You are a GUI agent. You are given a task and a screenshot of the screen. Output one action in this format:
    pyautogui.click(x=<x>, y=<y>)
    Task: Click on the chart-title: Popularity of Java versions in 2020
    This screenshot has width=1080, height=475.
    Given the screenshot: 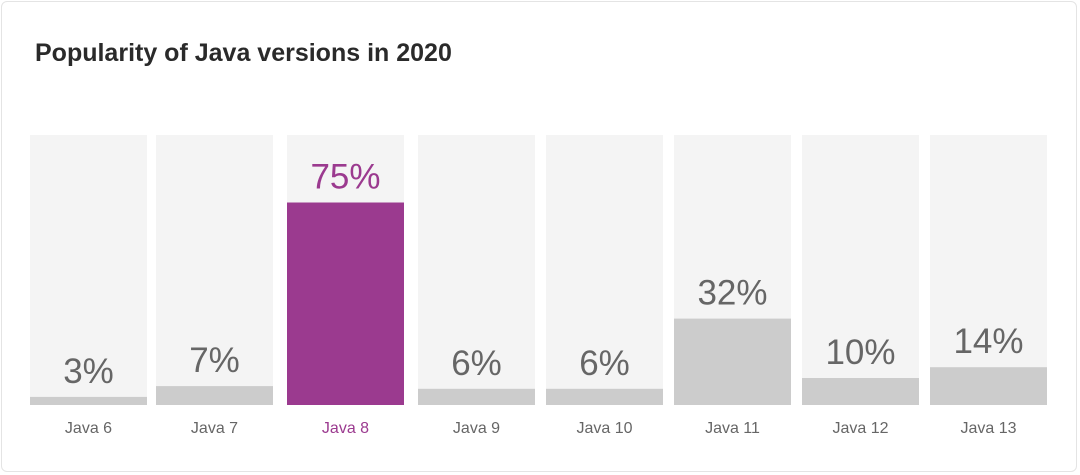 What is the action you would take?
    pyautogui.click(x=243, y=53)
    